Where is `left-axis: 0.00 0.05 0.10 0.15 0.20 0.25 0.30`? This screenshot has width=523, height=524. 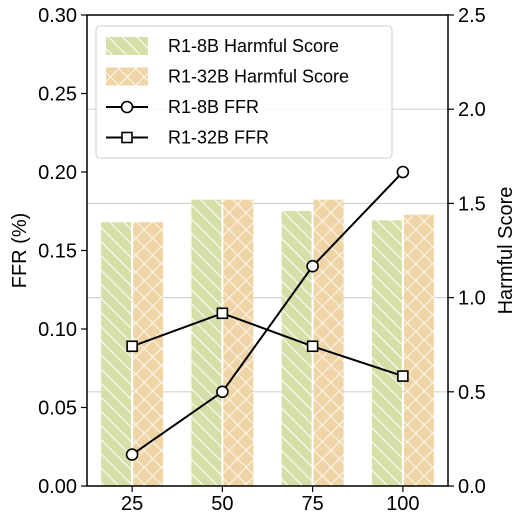
left-axis: 0.00 0.05 0.10 0.15 0.20 0.25 0.30 is located at coordinates (62, 251).